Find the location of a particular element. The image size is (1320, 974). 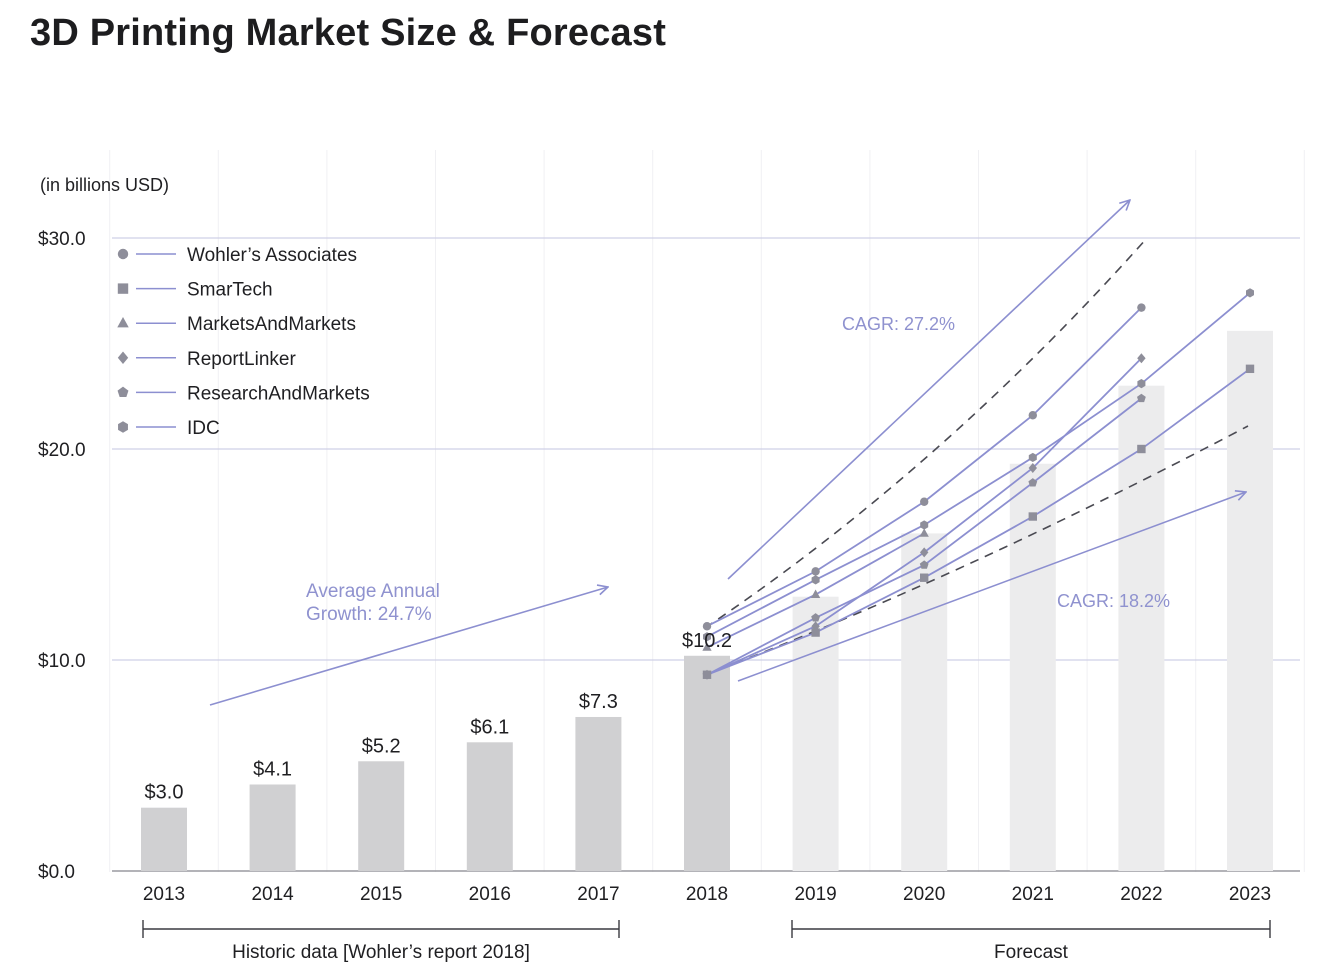

bar-value-label: $3.0 is located at coordinates (164, 793).